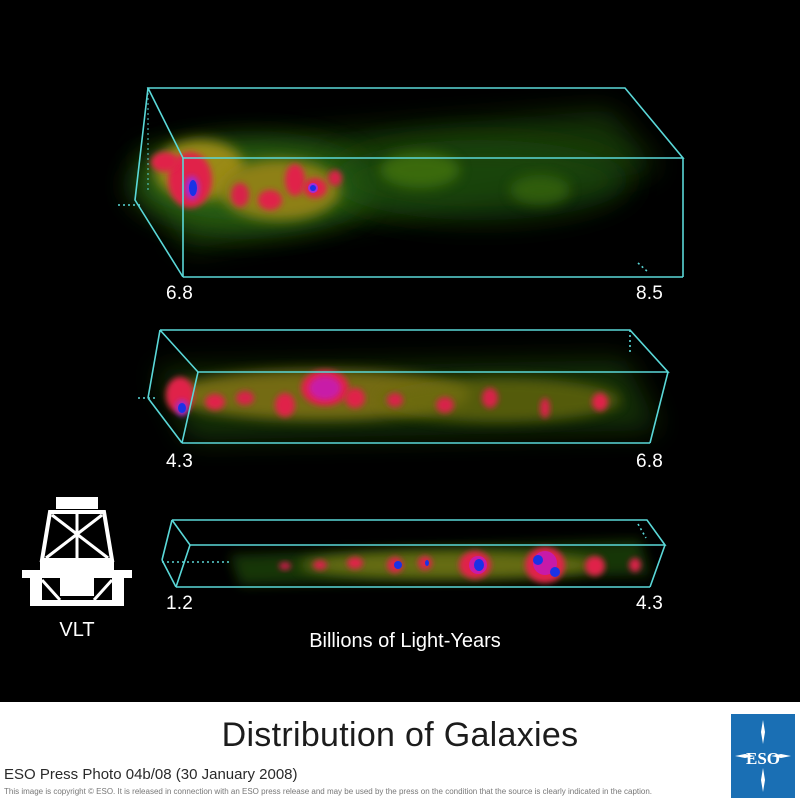 This screenshot has height=803, width=800. Describe the element at coordinates (77, 630) in the screenshot. I see `telescope-label: VLT` at that location.